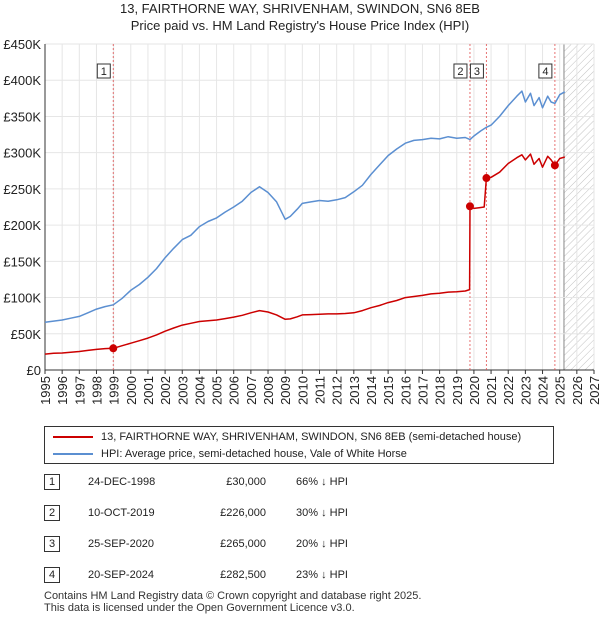  I want to click on x-tick-label: 2000, so click(131, 390).